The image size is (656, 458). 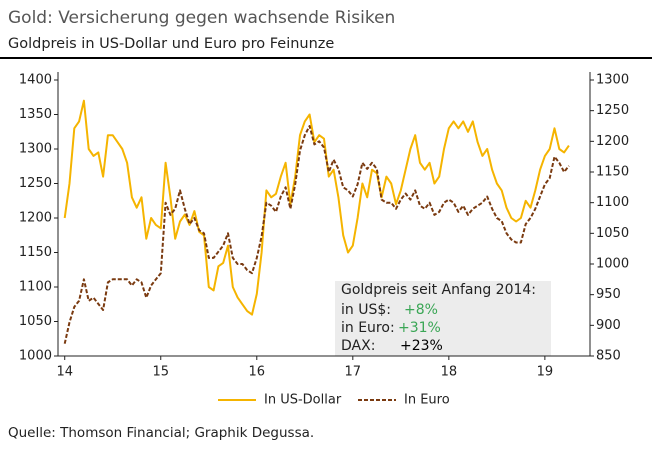 What do you see at coordinates (608, 294) in the screenshot?
I see `y2-tick-label: 950` at bounding box center [608, 294].